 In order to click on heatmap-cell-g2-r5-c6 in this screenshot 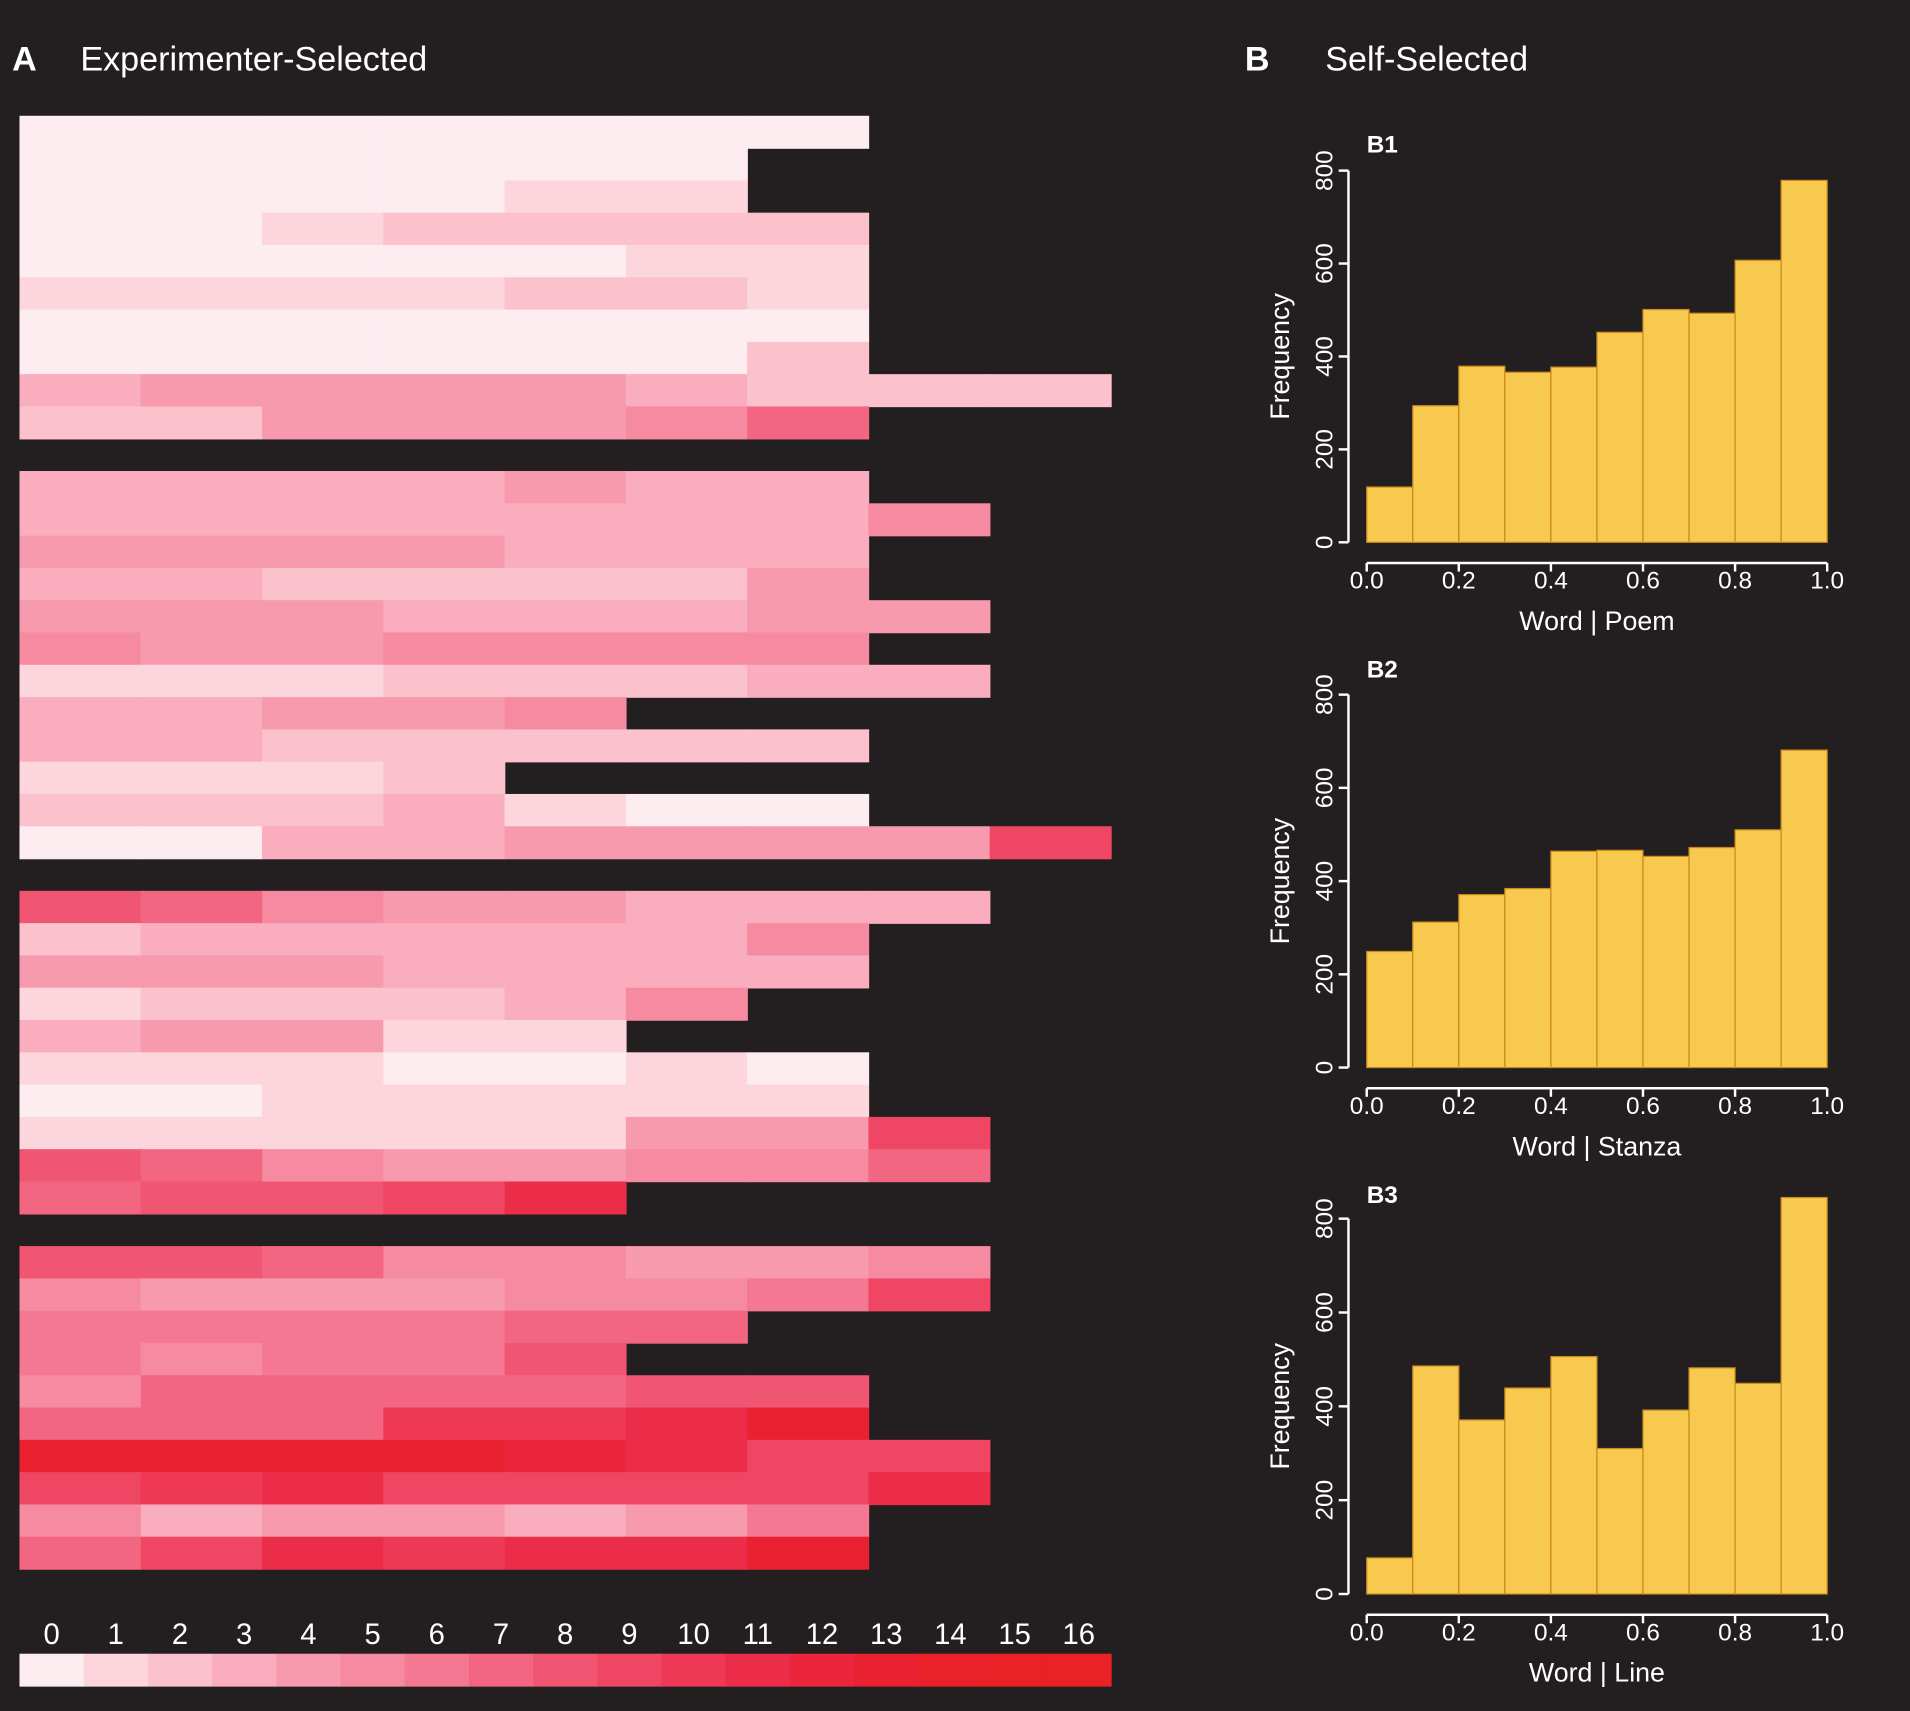, I will do `click(686, 617)`.